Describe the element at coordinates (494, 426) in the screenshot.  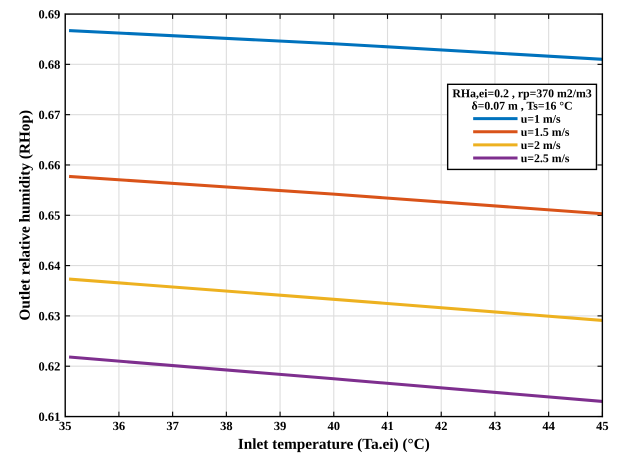
I see `x-tick-label: 43` at that location.